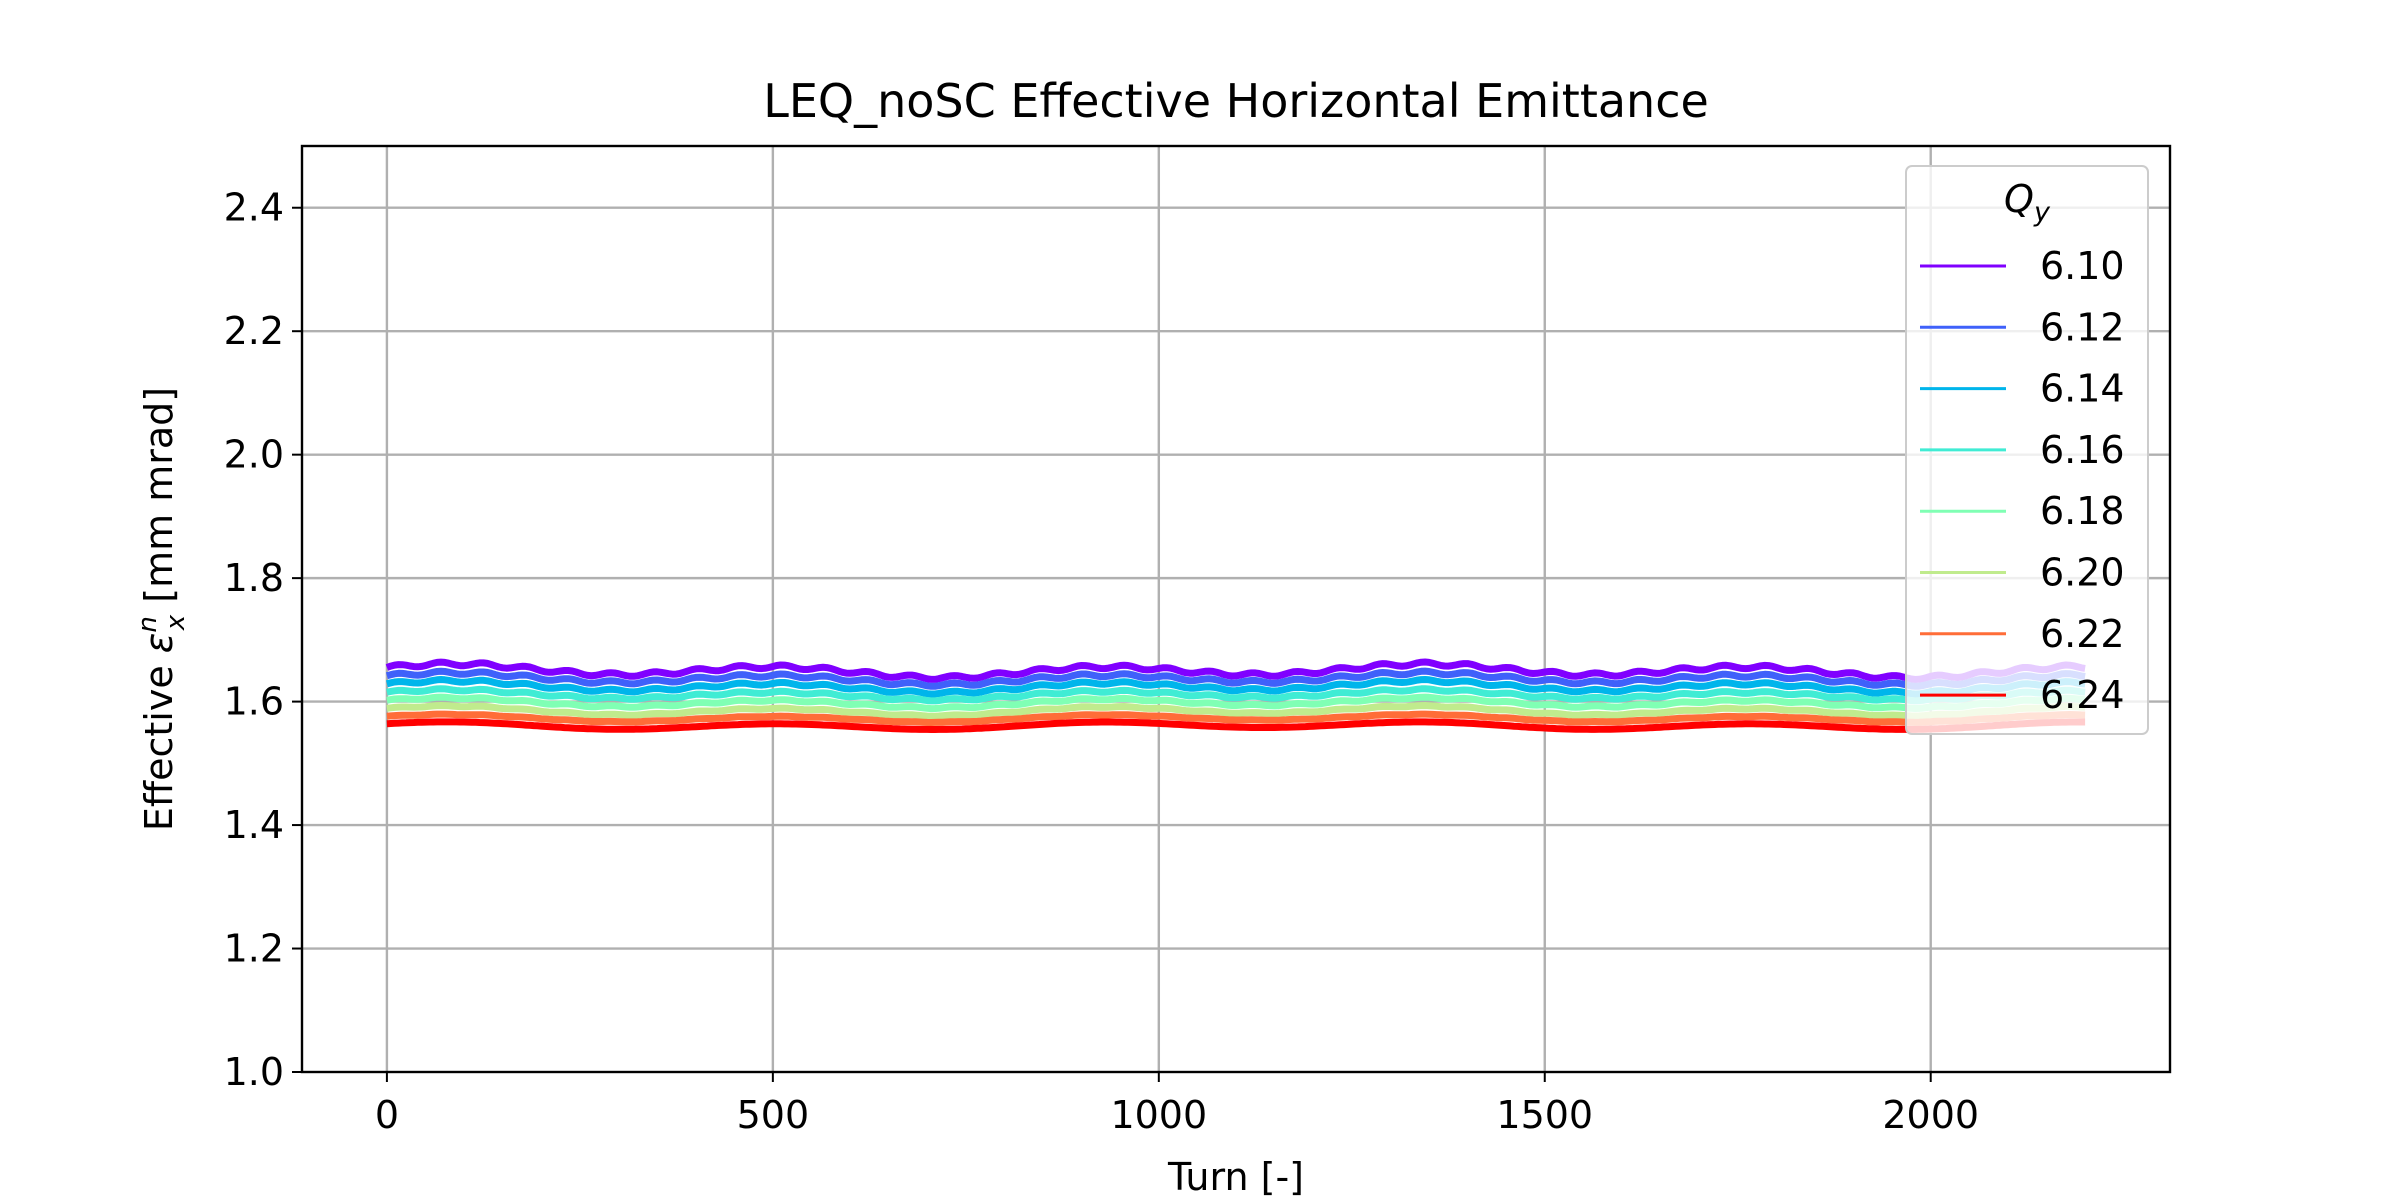 The width and height of the screenshot is (2400, 1200). I want to click on y-tick-label: 1.0, so click(254, 1072).